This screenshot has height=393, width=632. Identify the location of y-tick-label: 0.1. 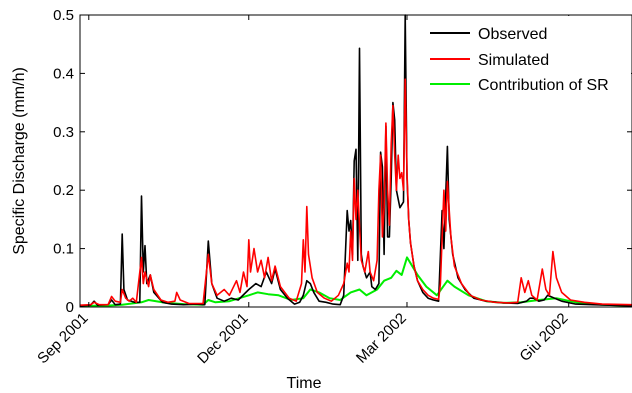
(63, 249).